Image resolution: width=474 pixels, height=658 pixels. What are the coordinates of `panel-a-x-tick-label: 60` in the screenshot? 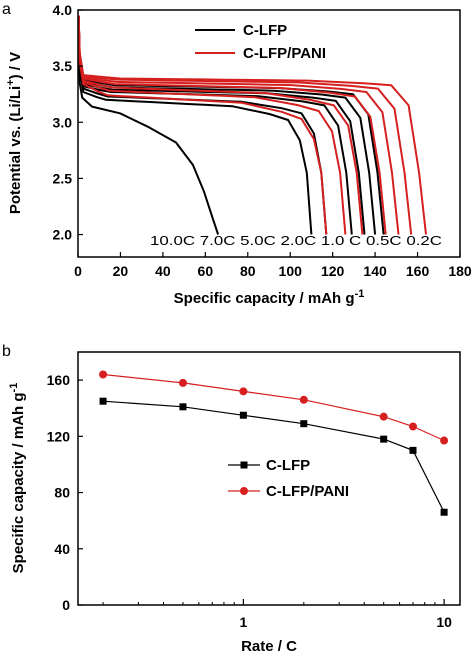 It's located at (206, 271).